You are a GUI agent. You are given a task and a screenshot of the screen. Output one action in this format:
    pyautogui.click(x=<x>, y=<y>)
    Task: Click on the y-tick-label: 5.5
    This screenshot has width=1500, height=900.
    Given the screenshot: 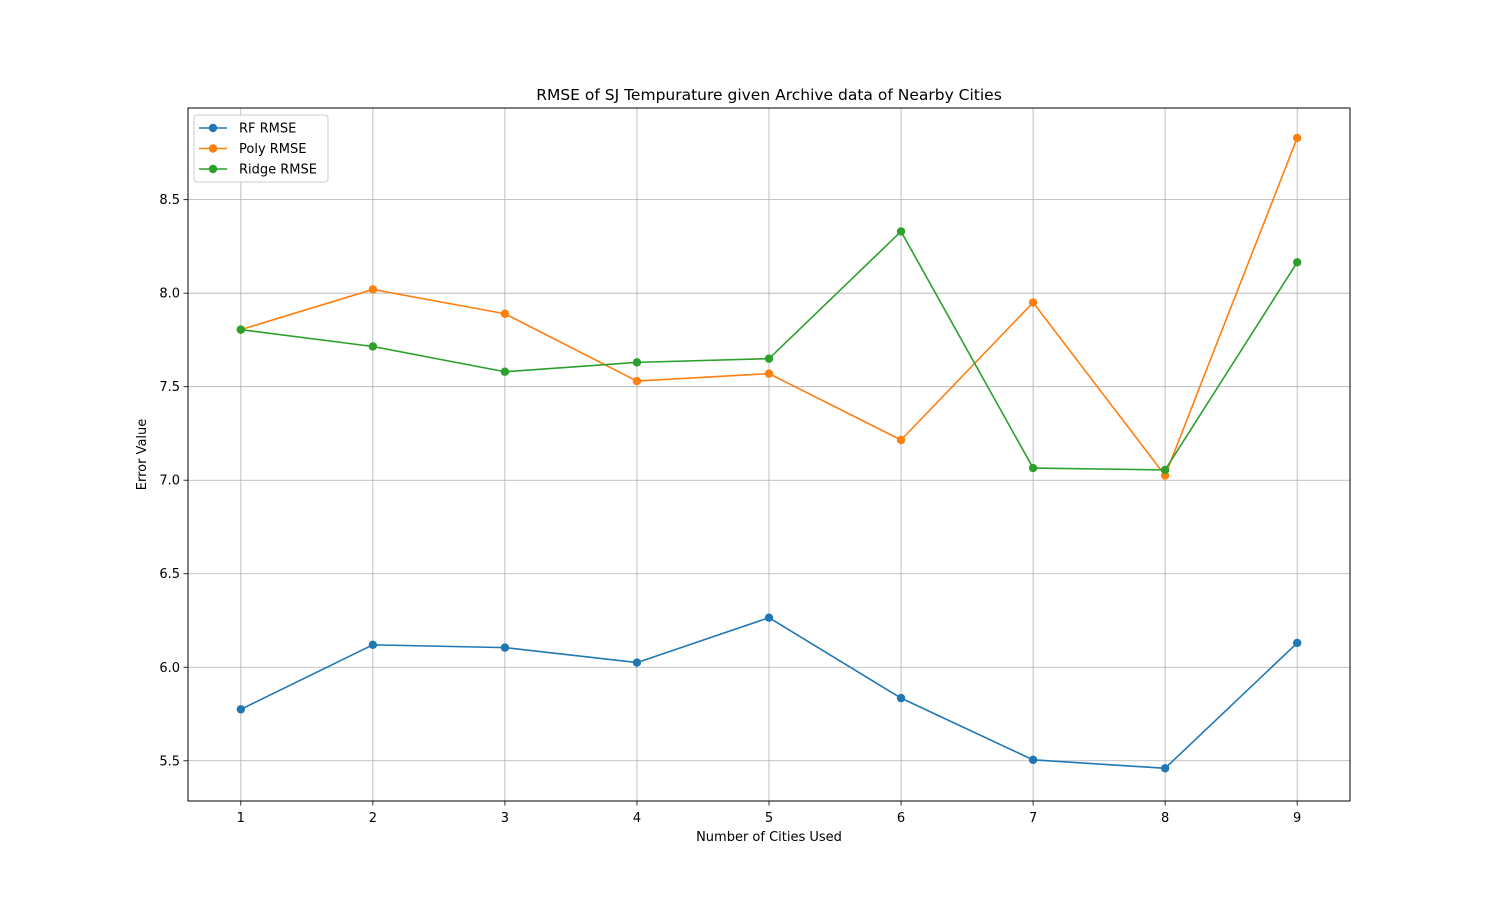 What is the action you would take?
    pyautogui.click(x=169, y=761)
    